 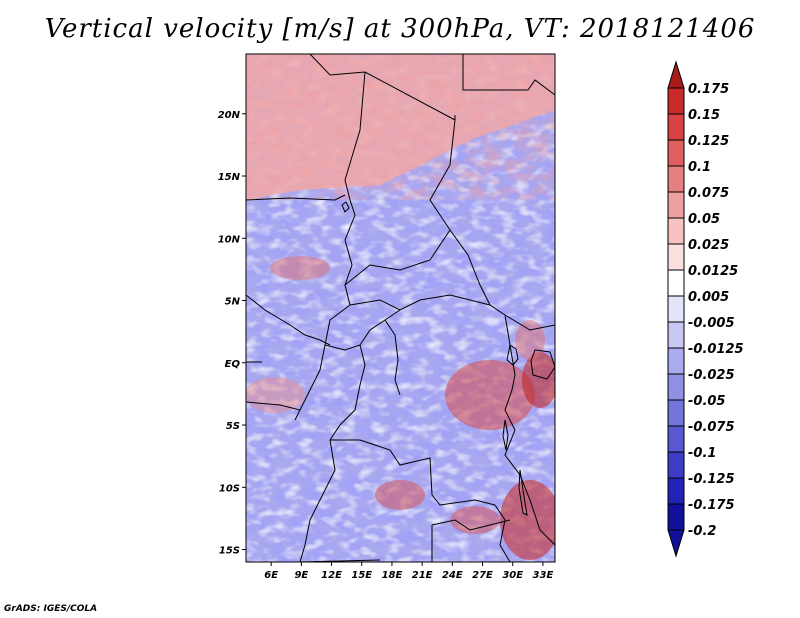 What do you see at coordinates (543, 575) in the screenshot?
I see `lon-tick-label: 33E` at bounding box center [543, 575].